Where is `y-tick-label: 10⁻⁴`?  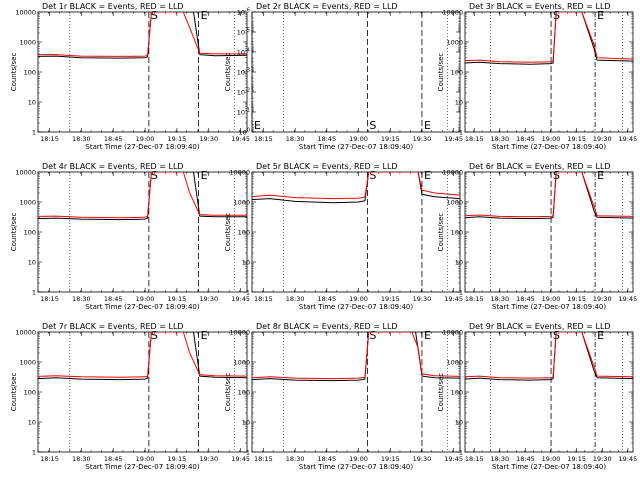
y-tick-label: 10⁻⁴ is located at coordinates (243, 52).